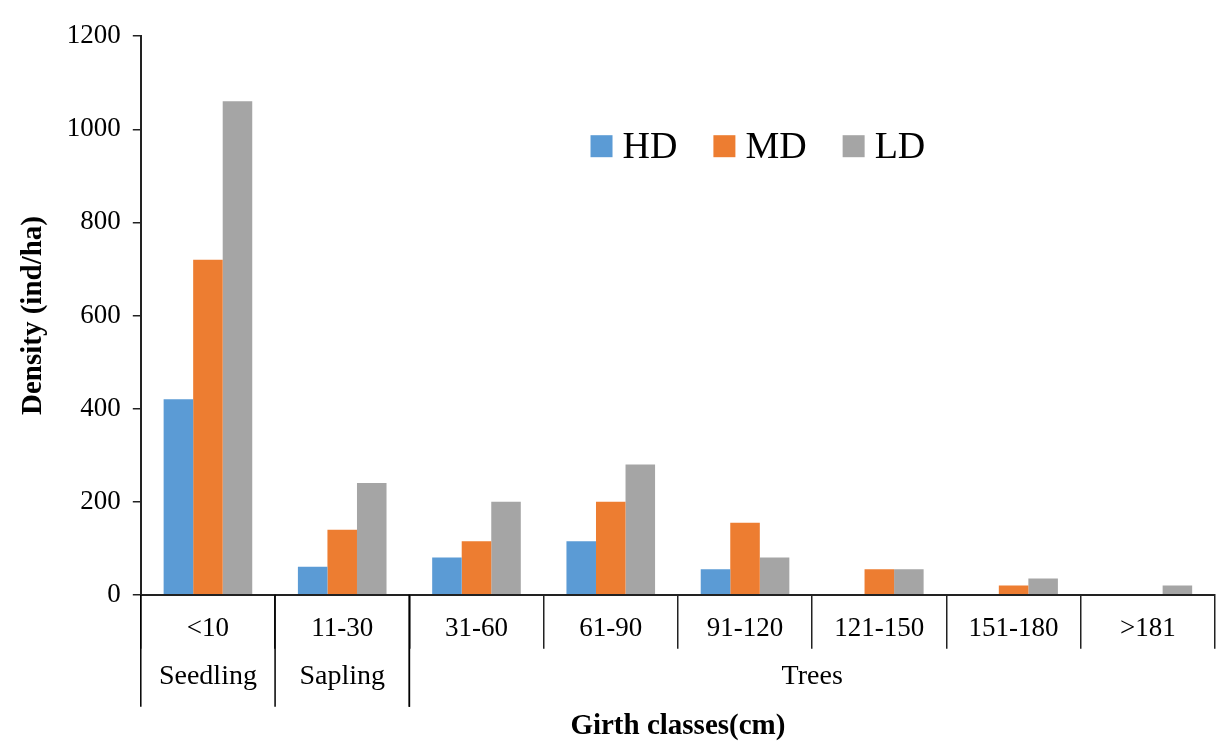 The height and width of the screenshot is (756, 1231). What do you see at coordinates (611, 627) in the screenshot?
I see `x-tick-label: 61-90` at bounding box center [611, 627].